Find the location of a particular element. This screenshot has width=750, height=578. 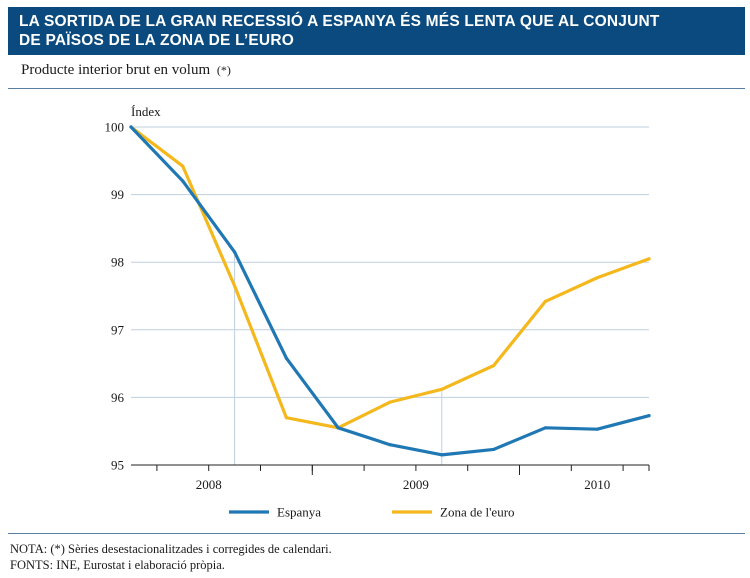

y-tick-label-96: 96 is located at coordinates (118, 397).